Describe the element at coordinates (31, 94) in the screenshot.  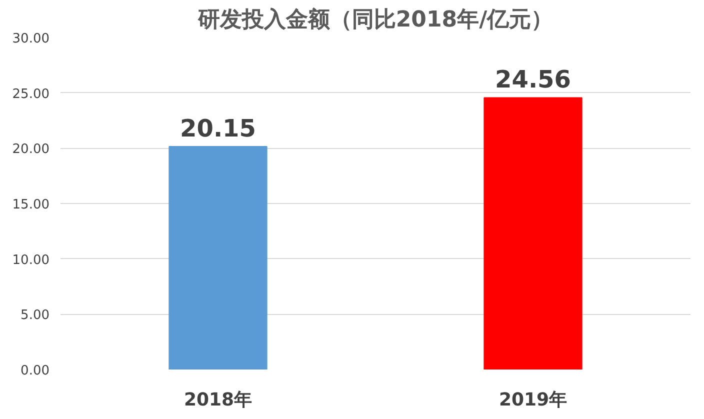
I see `y-tick-label: 25.00` at that location.